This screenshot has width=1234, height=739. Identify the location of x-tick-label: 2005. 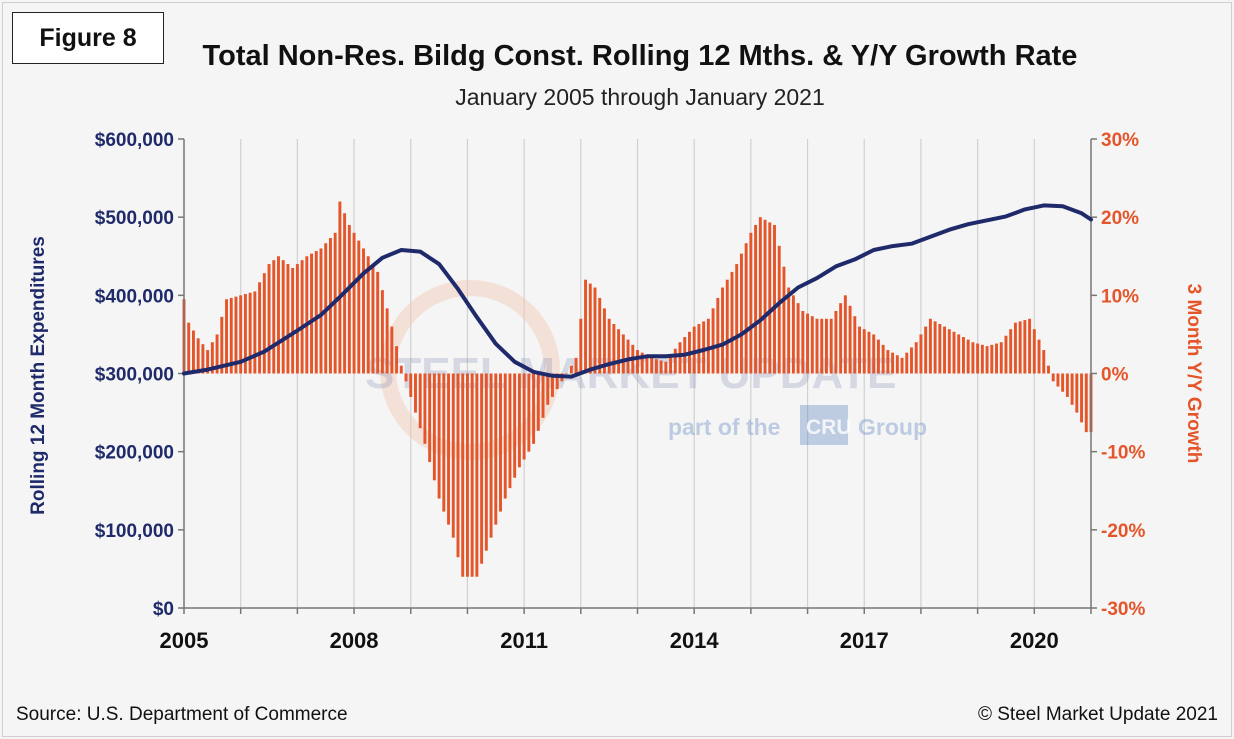
(184, 640).